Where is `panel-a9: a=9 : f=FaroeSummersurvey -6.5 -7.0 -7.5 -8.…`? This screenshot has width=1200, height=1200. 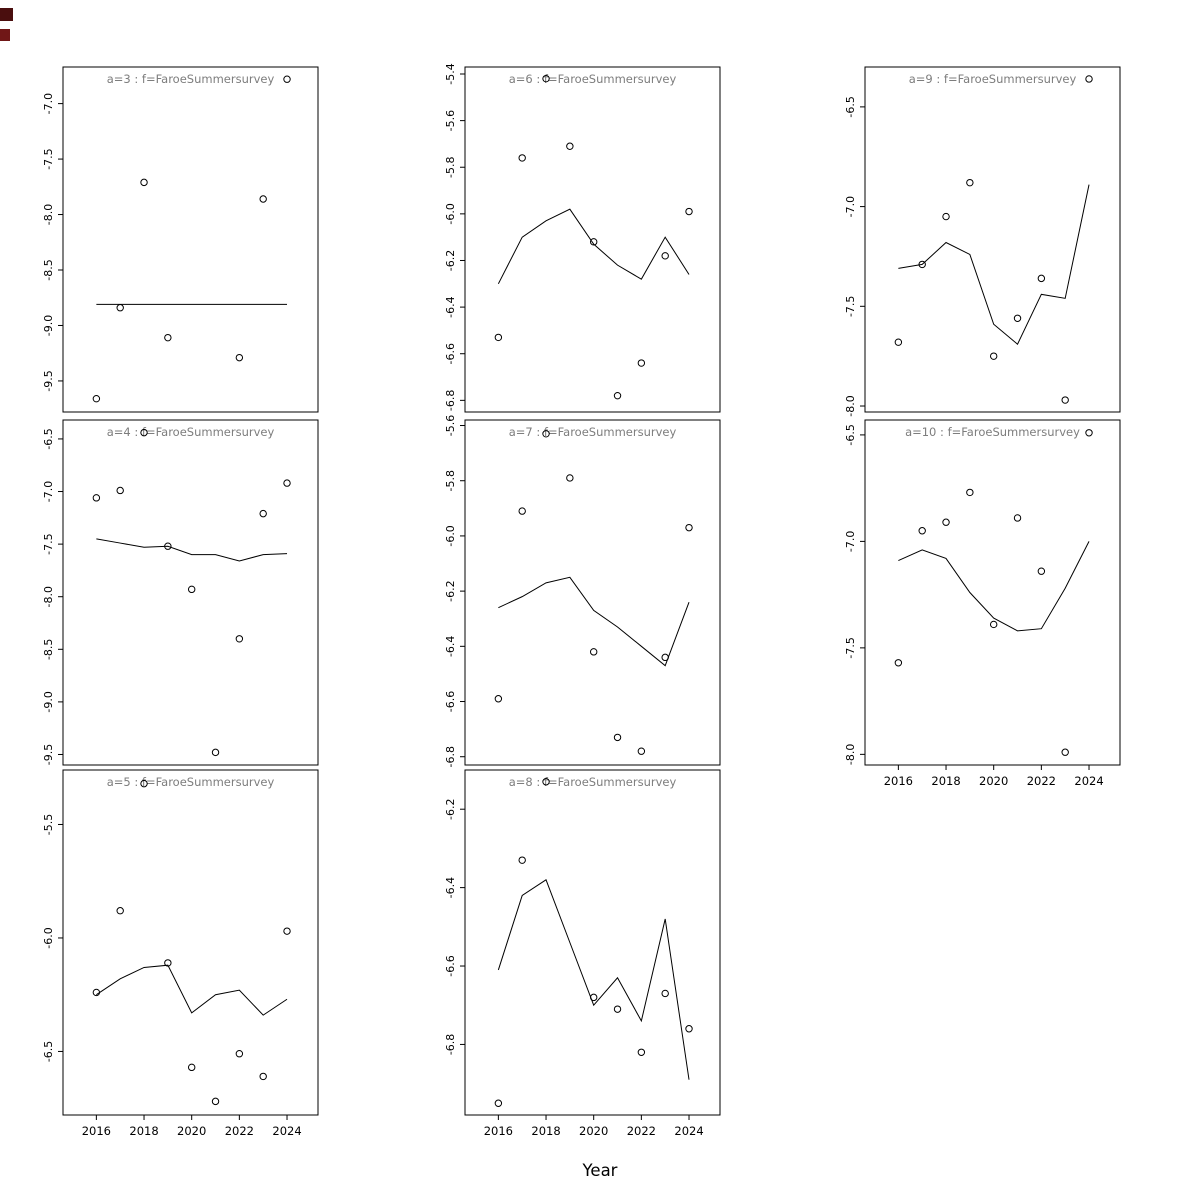 panel-a9: a=9 : f=FaroeSummersurvey -6.5 -7.0 -7.5 -8.… is located at coordinates (982, 241).